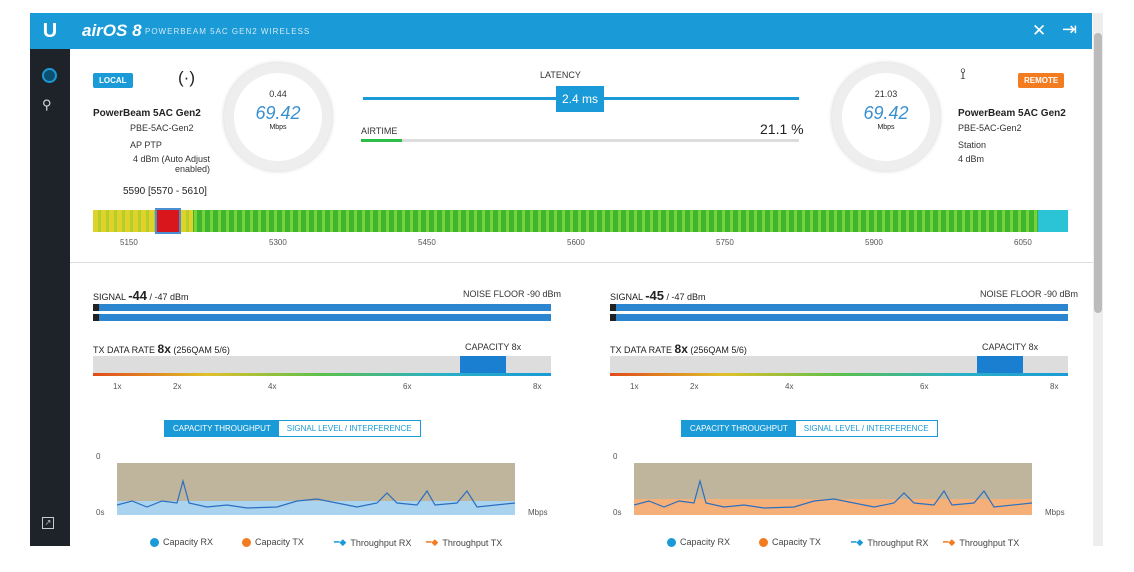 Image resolution: width=1134 pixels, height=572 pixels. What do you see at coordinates (147, 113) in the screenshot?
I see `local-device: PowerBeam 5AC Gen2` at bounding box center [147, 113].